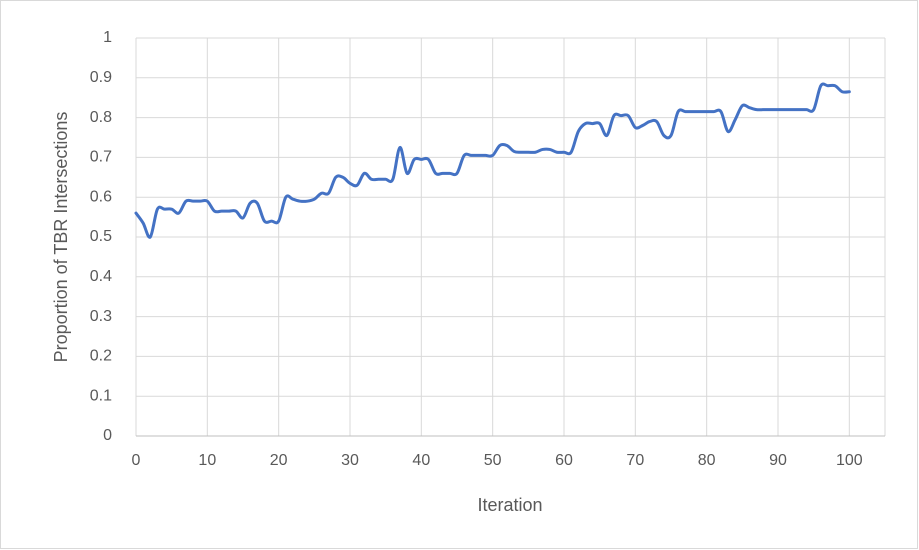 The height and width of the screenshot is (550, 919). I want to click on y-tick-label: 0.1, so click(101, 395).